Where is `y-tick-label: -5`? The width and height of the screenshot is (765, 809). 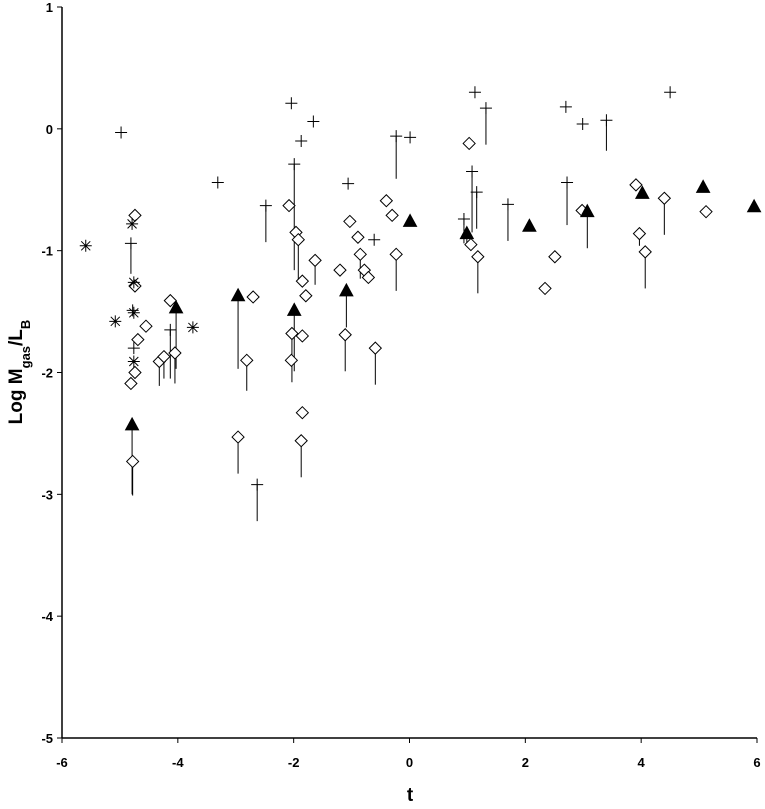
y-tick-label: -5 is located at coordinates (47, 738).